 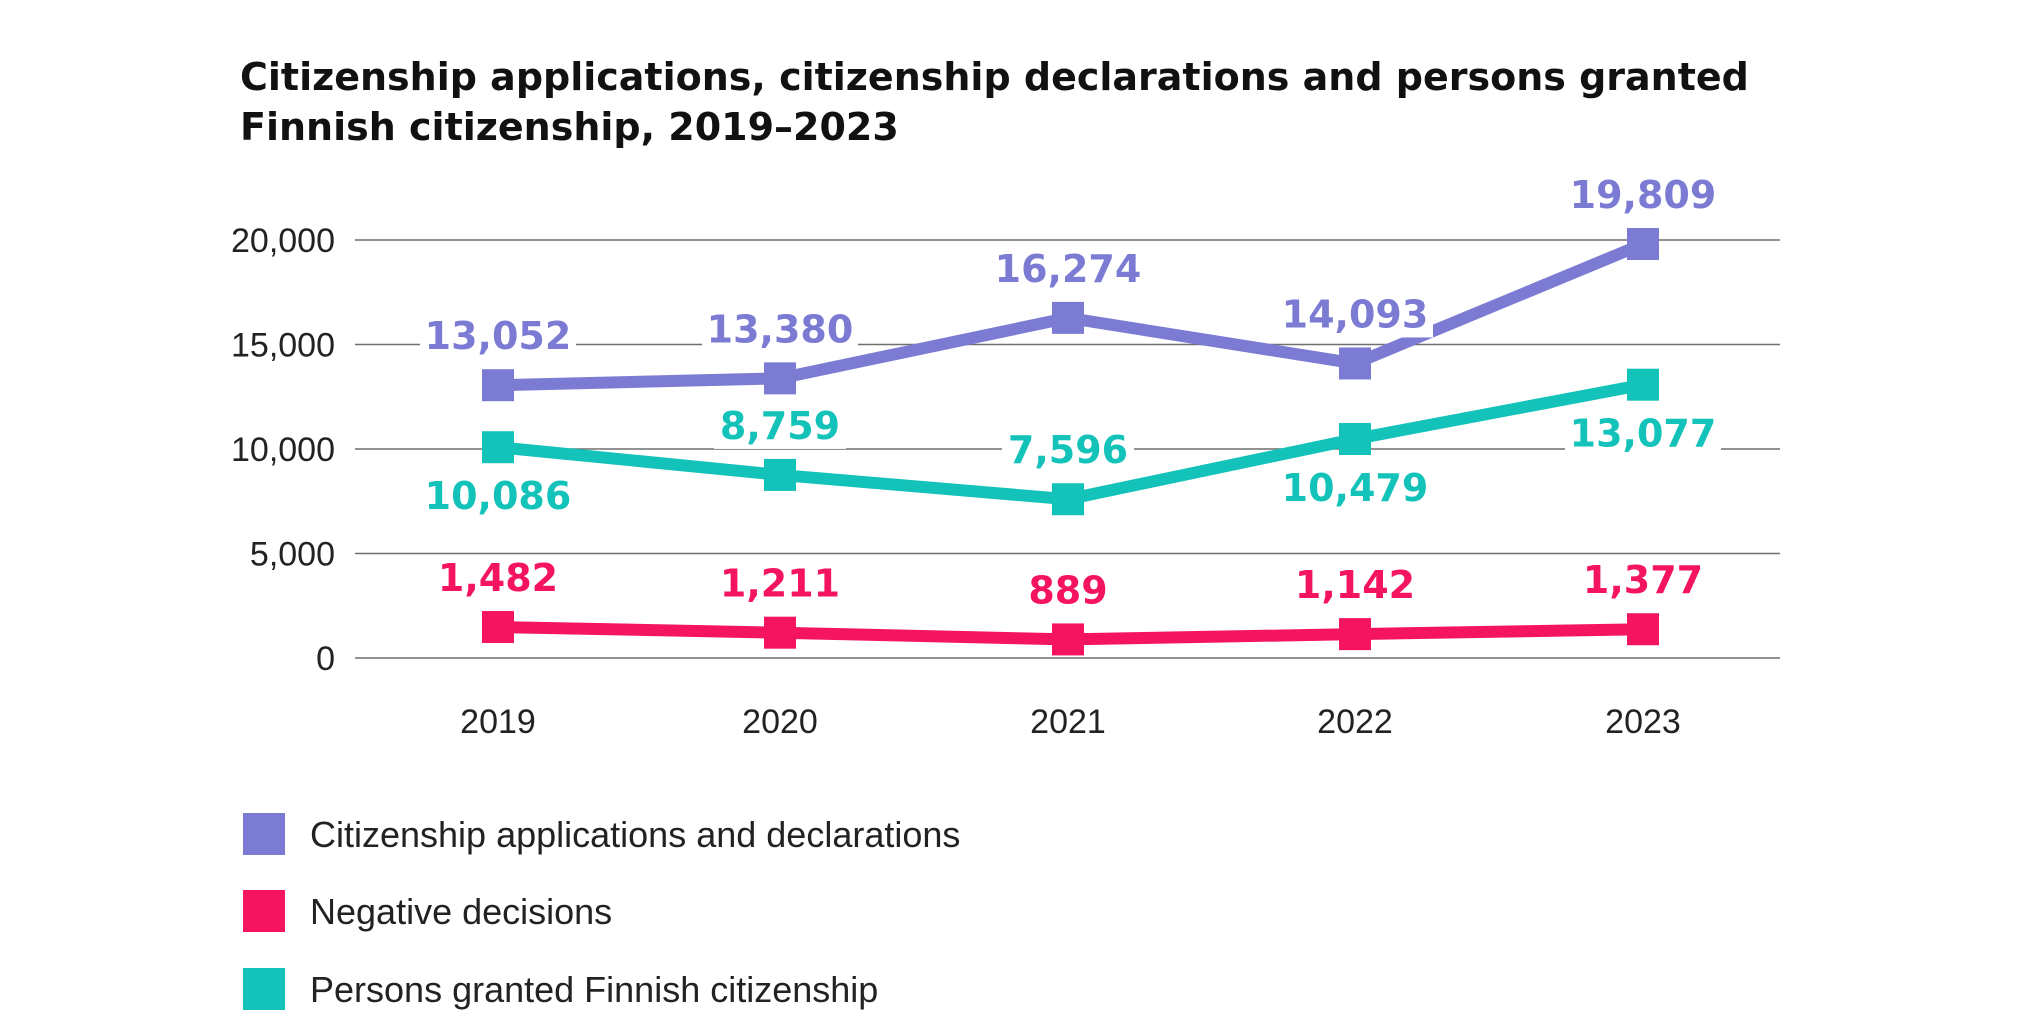 I want to click on data-label: 8,759, so click(x=780, y=426).